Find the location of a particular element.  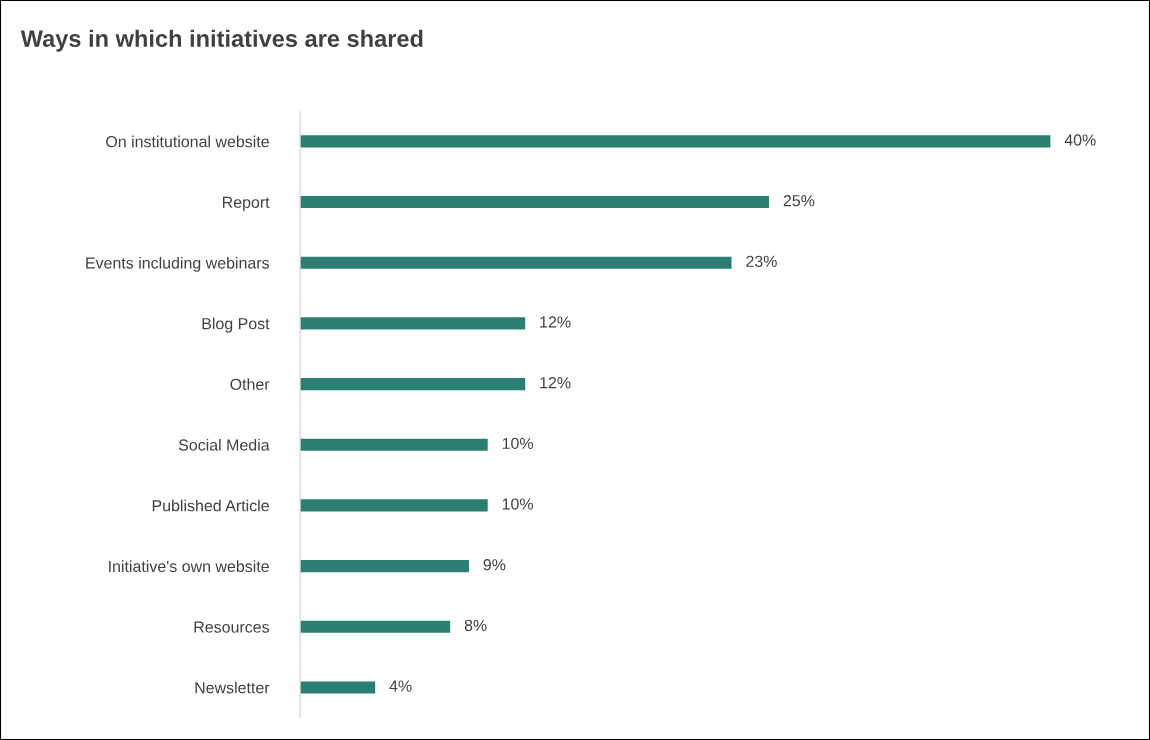

y-tick-label: Social Media is located at coordinates (224, 444).